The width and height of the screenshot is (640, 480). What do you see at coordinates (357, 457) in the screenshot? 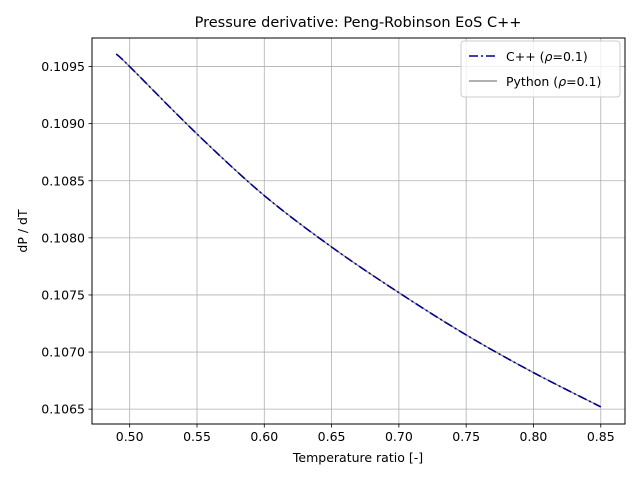
I see `x-axis-label: Temperature ratio [-]` at bounding box center [357, 457].